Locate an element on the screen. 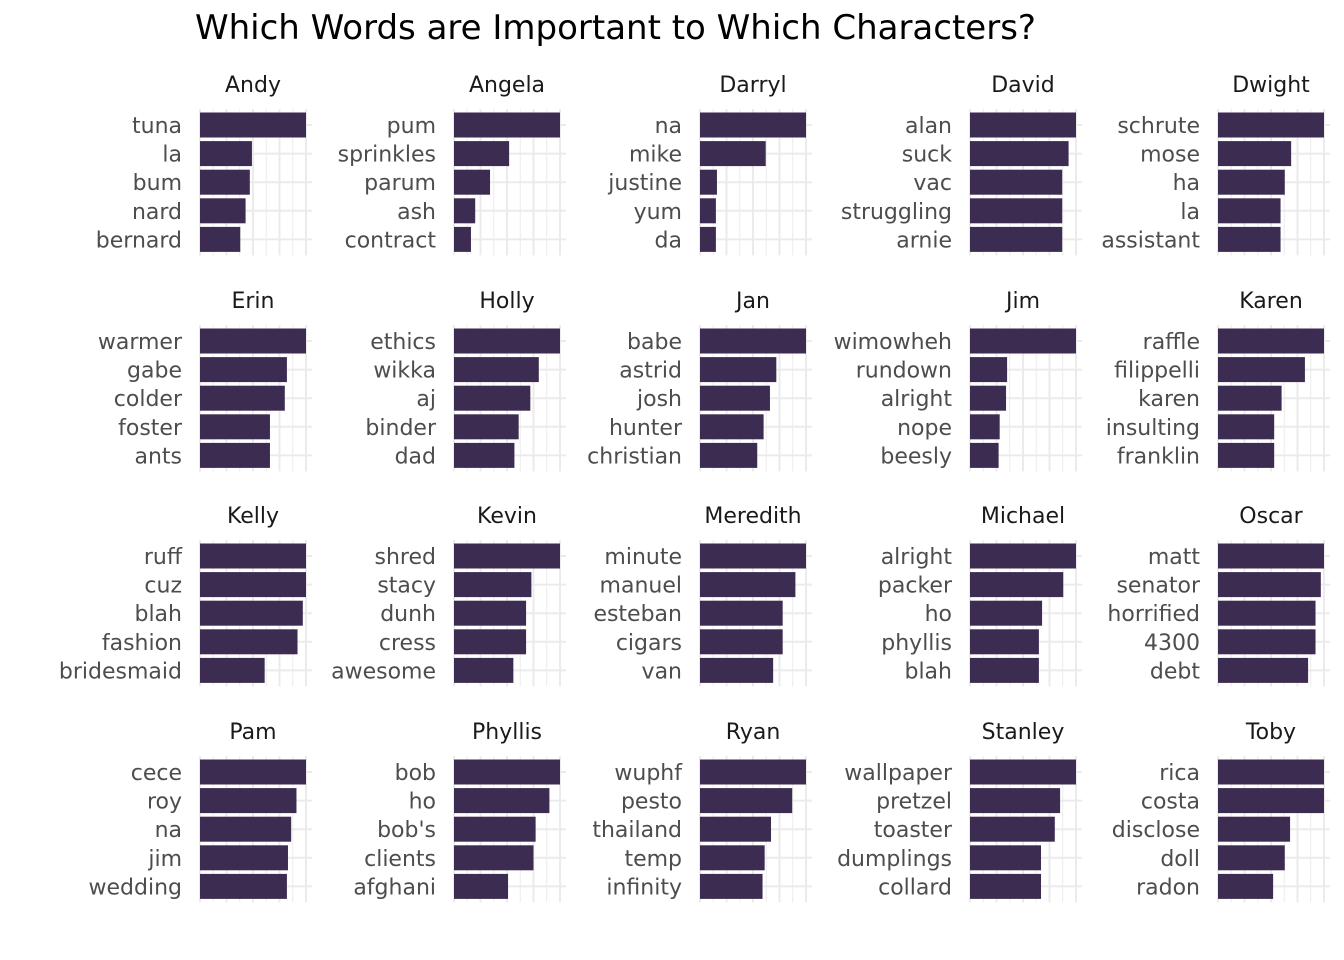 This screenshot has width=1344, height=960. word-label-andy-la: la is located at coordinates (172, 155).